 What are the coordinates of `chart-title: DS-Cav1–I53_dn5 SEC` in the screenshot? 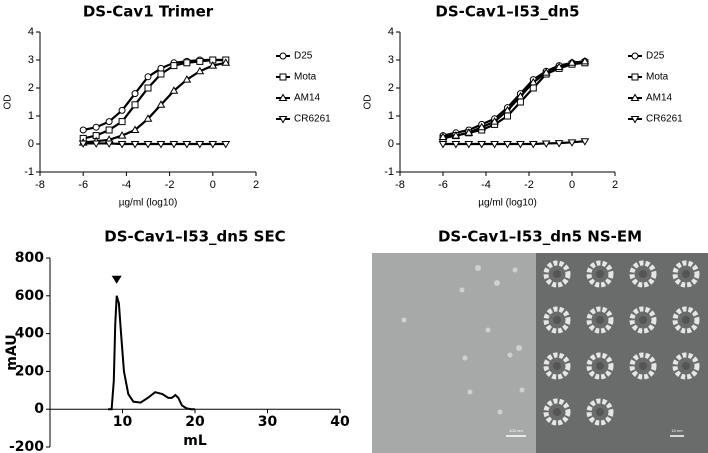 It's located at (194, 237).